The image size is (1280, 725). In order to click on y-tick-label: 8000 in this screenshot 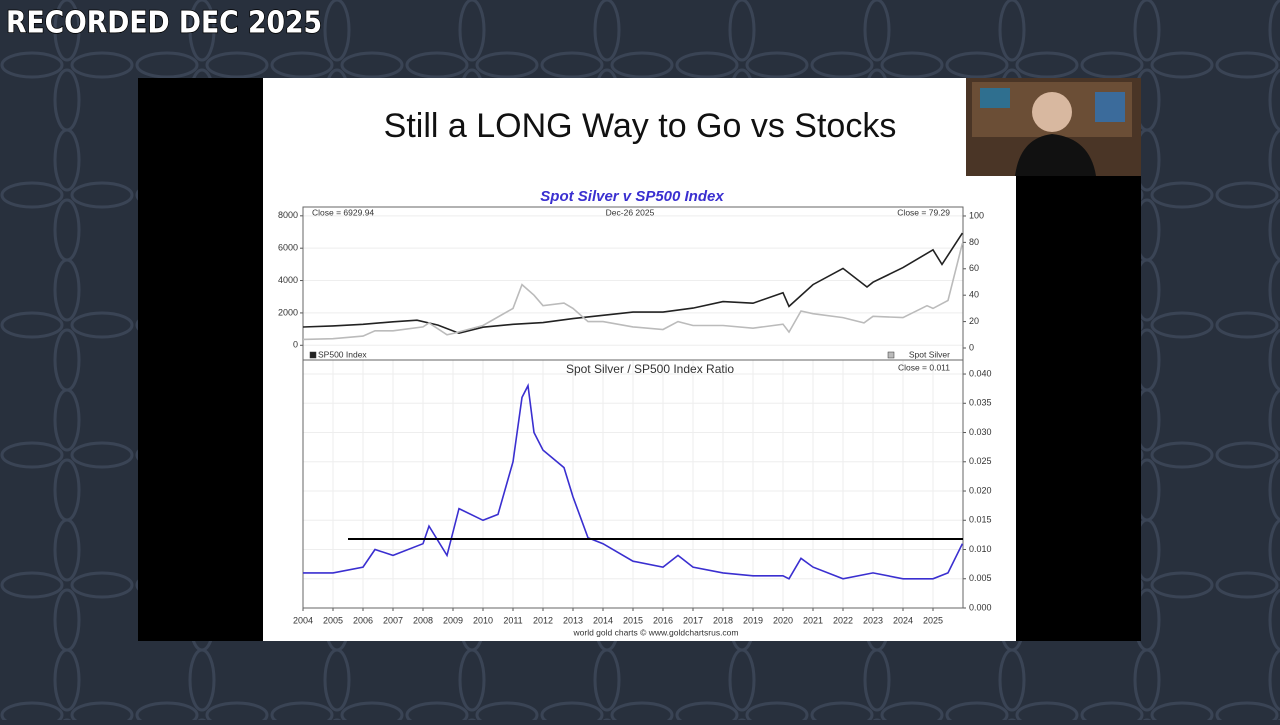, I will do `click(288, 215)`.